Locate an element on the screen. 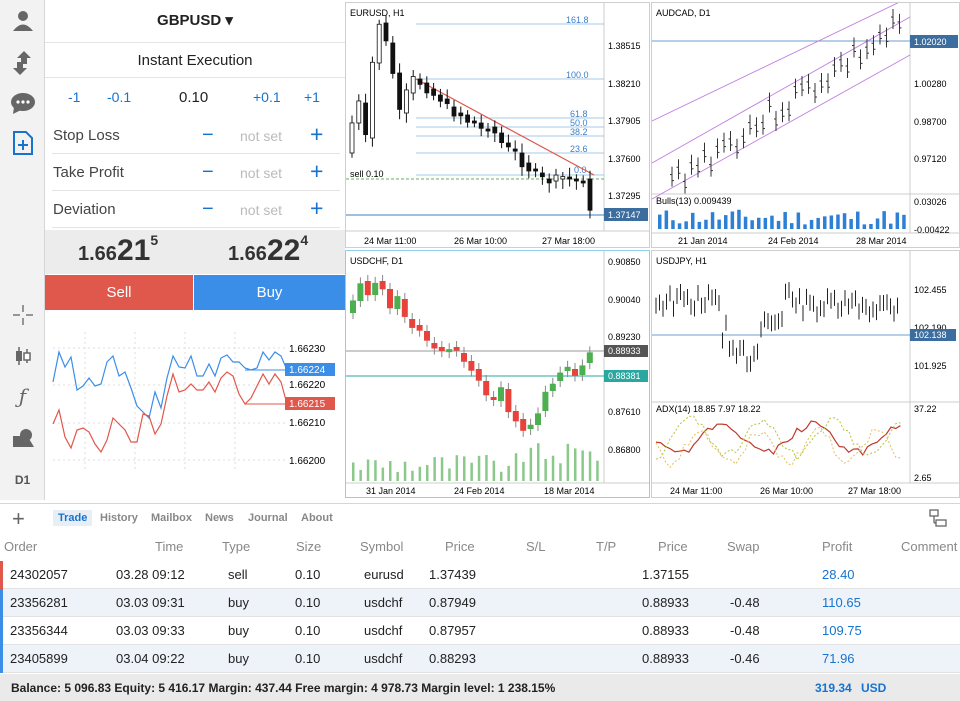  add-icon: + is located at coordinates (18, 518).